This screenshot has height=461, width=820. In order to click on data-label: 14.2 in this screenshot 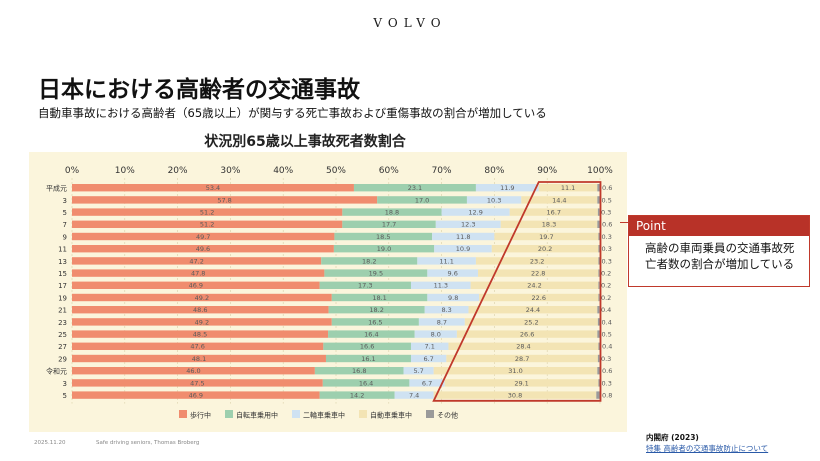, I will do `click(357, 396)`.